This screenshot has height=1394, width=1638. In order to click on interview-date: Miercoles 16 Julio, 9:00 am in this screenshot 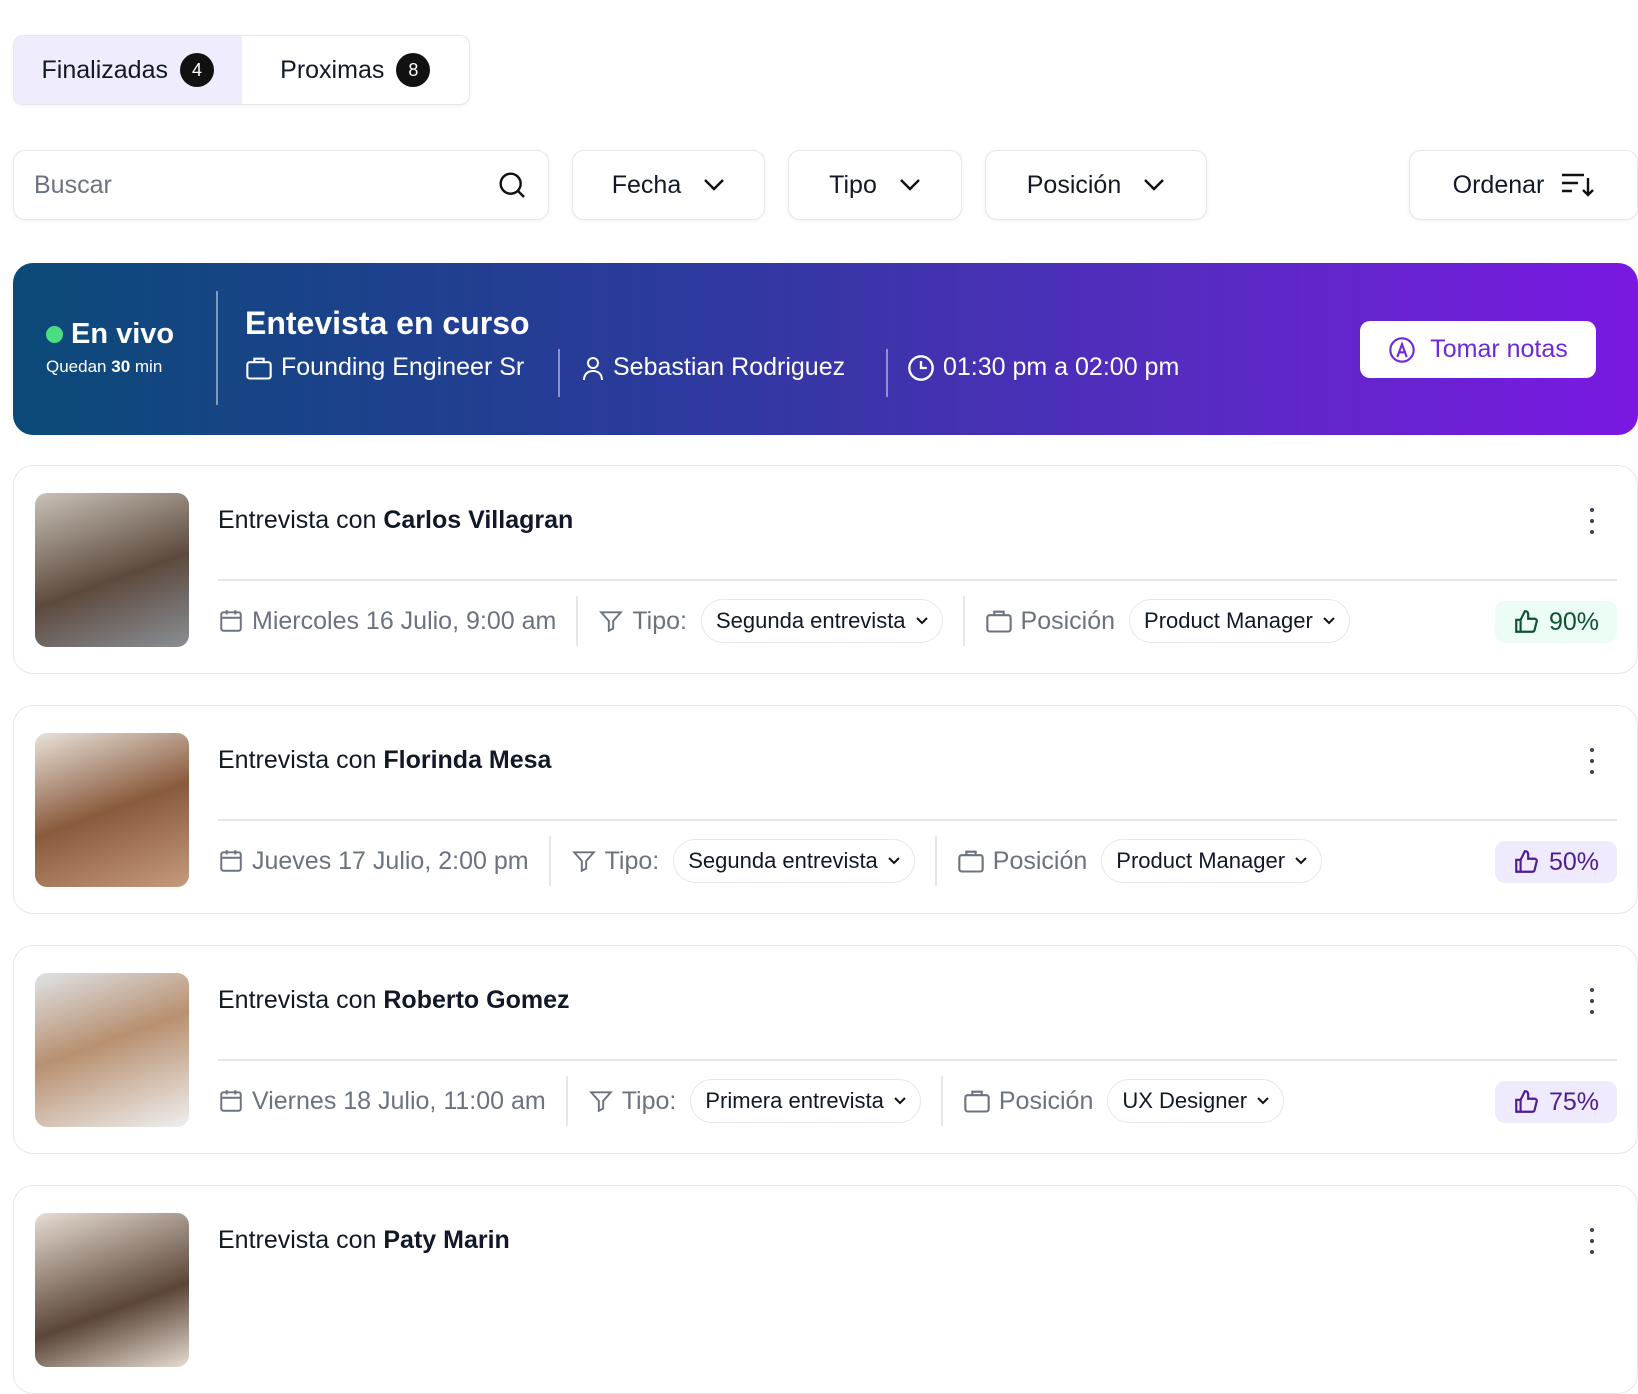, I will do `click(387, 621)`.